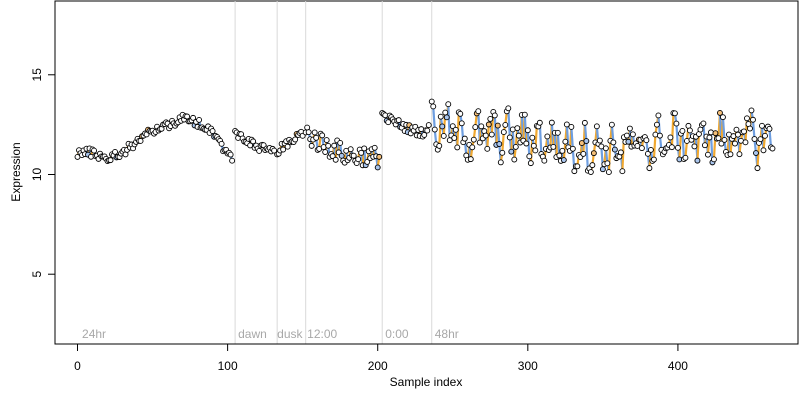 Image resolution: width=800 pixels, height=400 pixels. I want to click on y-tick-label-0: 5, so click(37, 274).